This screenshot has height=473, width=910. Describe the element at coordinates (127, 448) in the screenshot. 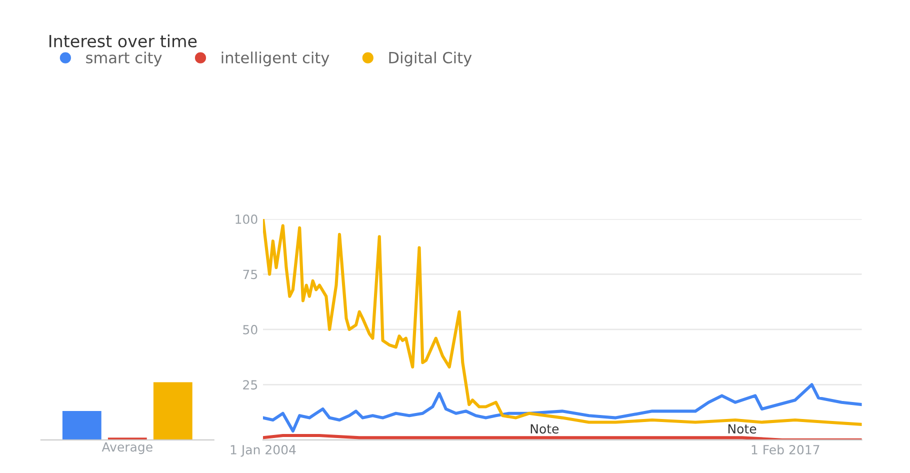

I see `x-axis-title: Average` at that location.